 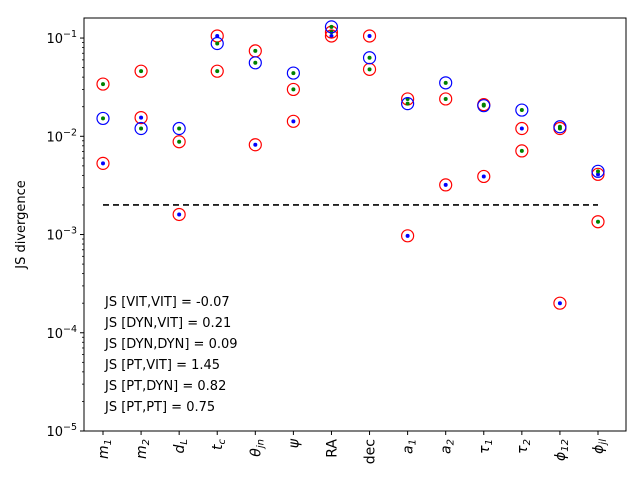 I want to click on x-tick-label: dec, so click(x=371, y=451).